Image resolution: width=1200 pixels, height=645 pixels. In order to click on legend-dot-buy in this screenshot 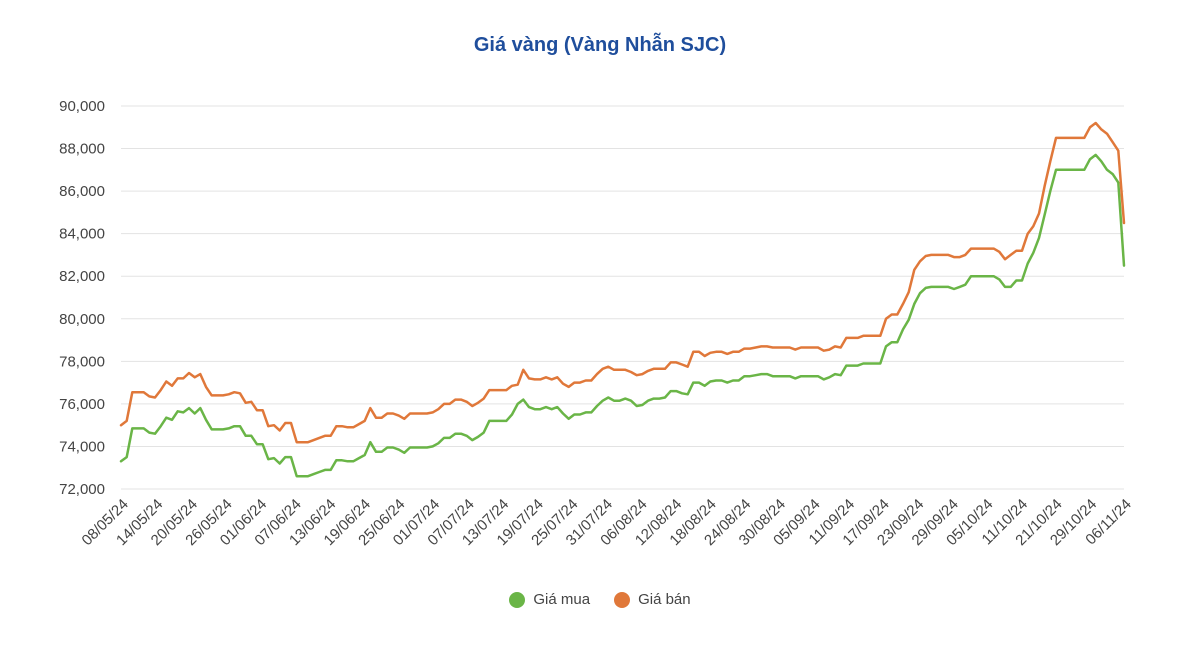, I will do `click(517, 599)`.